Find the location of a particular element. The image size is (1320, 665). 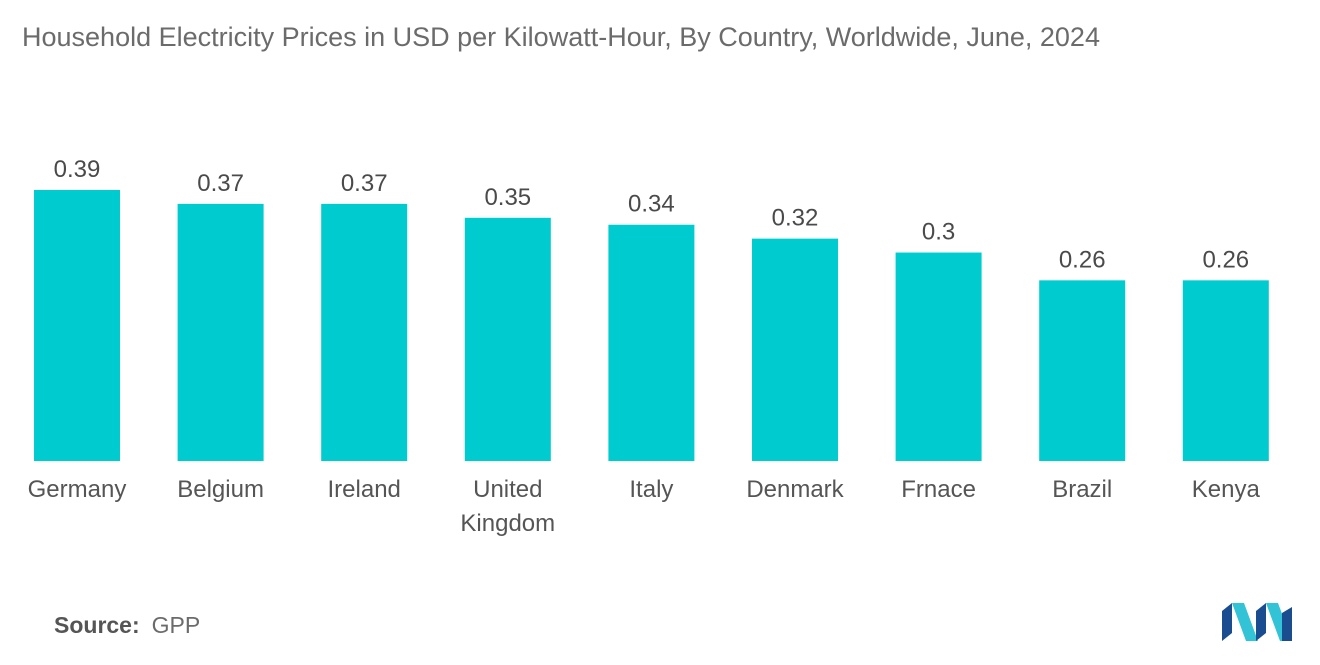

category-label: Germany is located at coordinates (77, 489).